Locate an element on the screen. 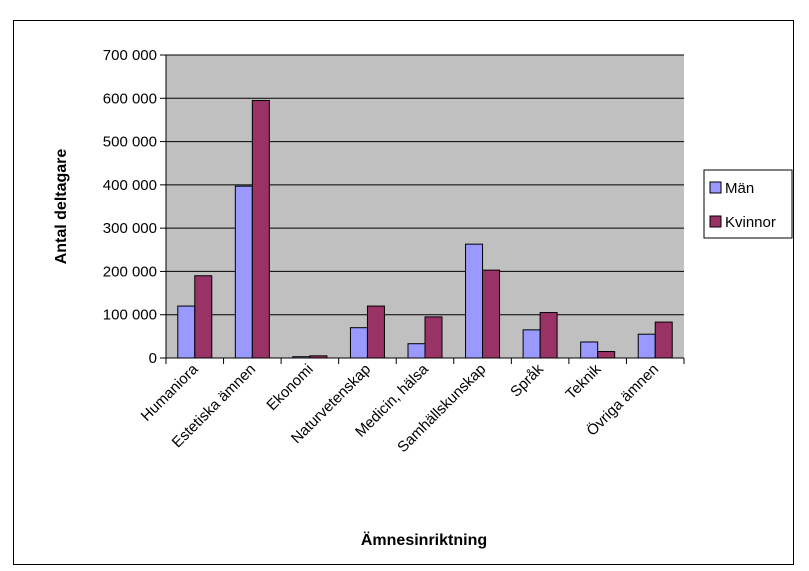 Image resolution: width=809 pixels, height=571 pixels. x-tick-label: Ekonomi is located at coordinates (289, 387).